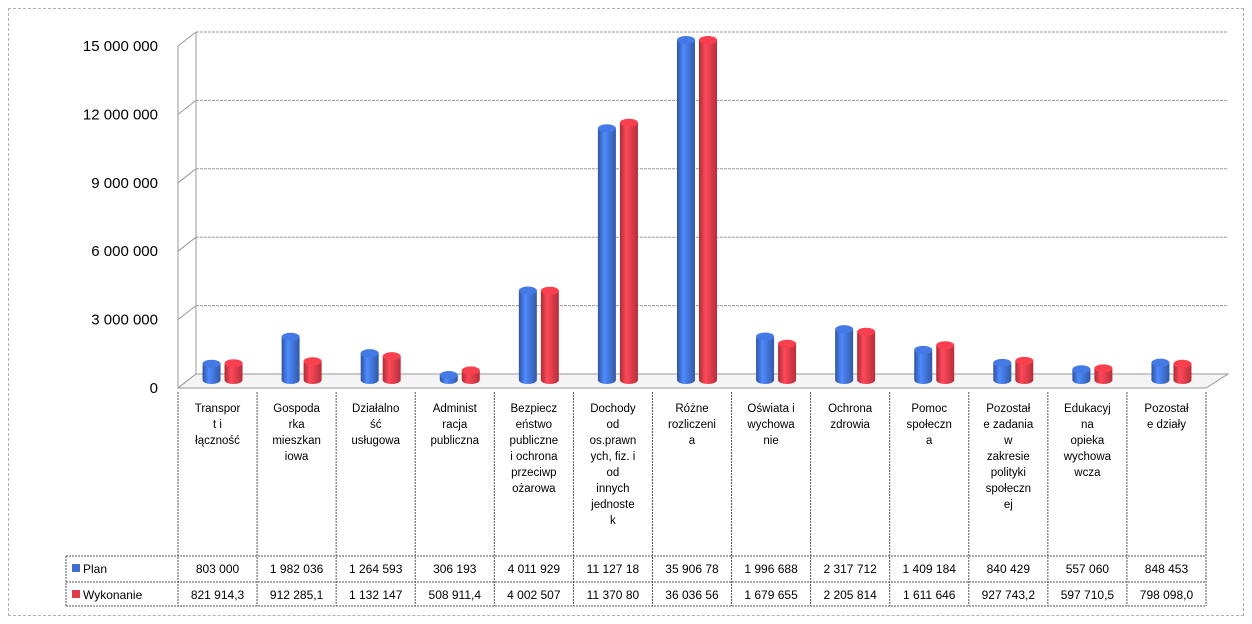 The image size is (1252, 624). I want to click on category-label: a, so click(692, 441).